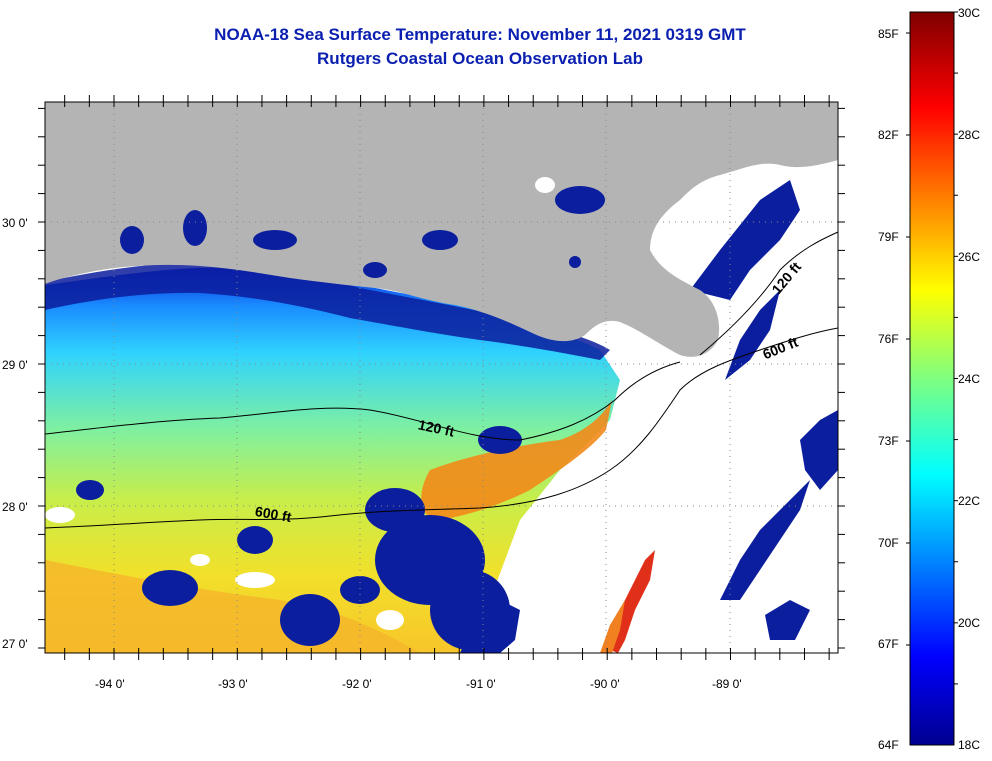  What do you see at coordinates (545, 185) in the screenshot?
I see `lake-no-data` at bounding box center [545, 185].